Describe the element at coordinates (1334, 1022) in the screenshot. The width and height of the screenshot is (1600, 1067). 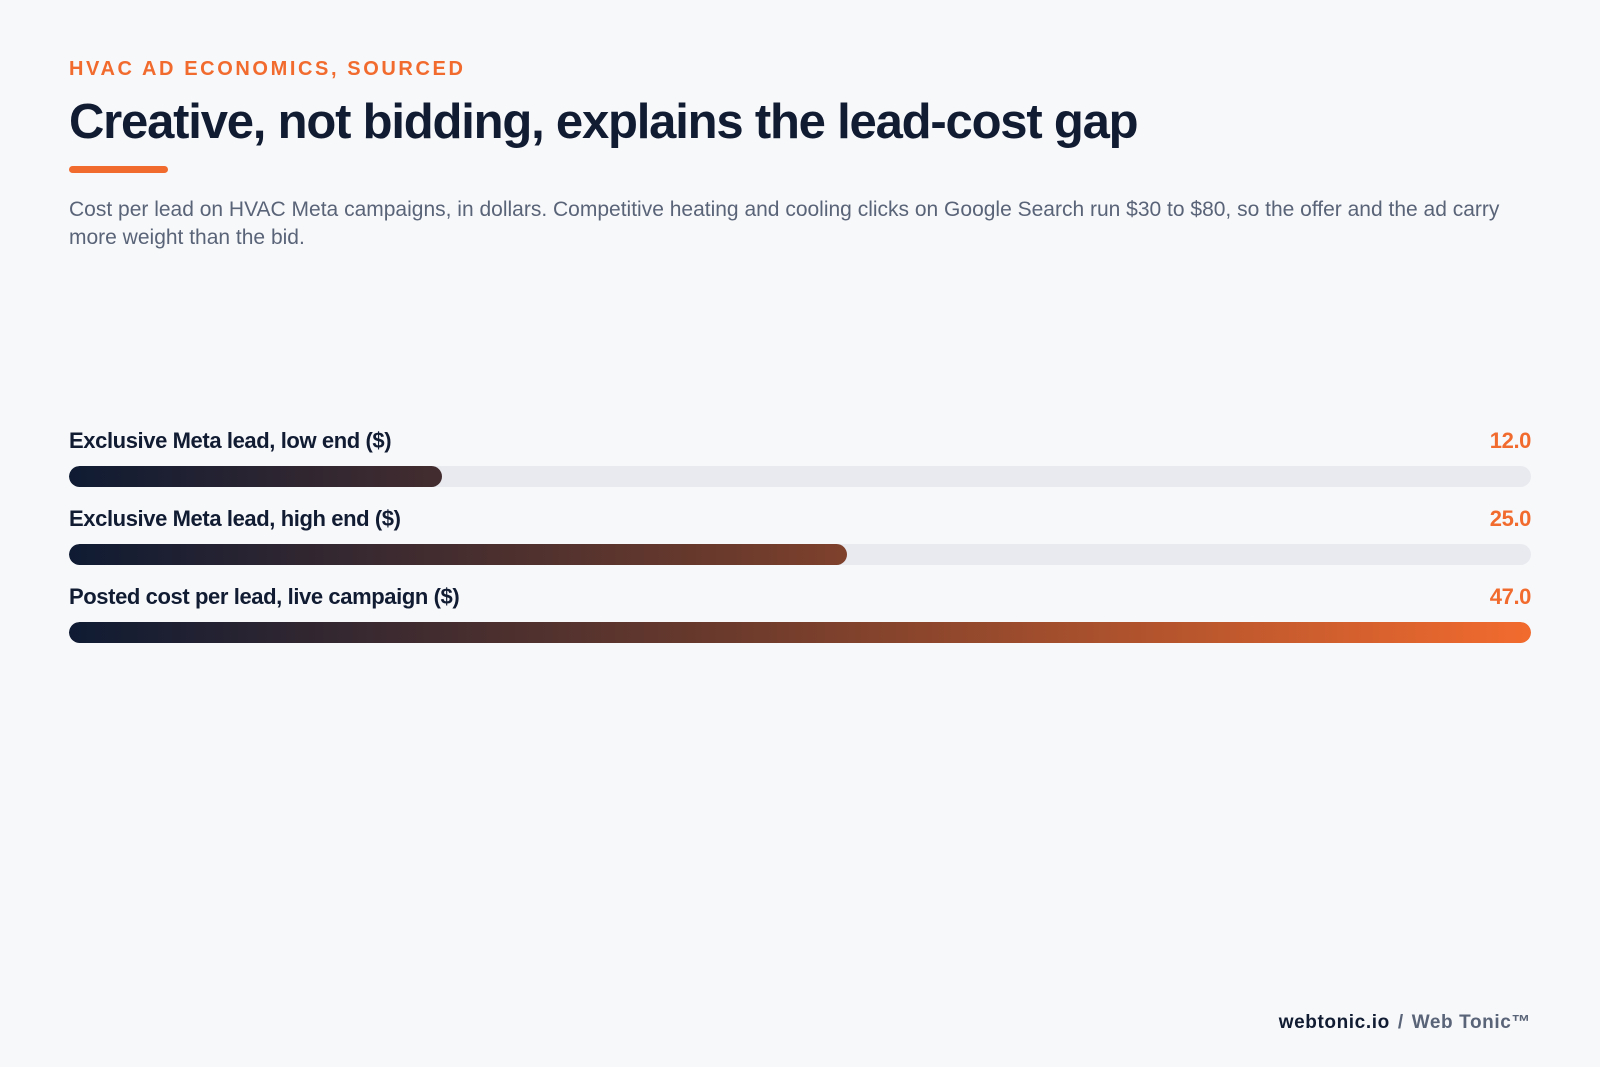
I see `footer-site: webtonic.io` at that location.